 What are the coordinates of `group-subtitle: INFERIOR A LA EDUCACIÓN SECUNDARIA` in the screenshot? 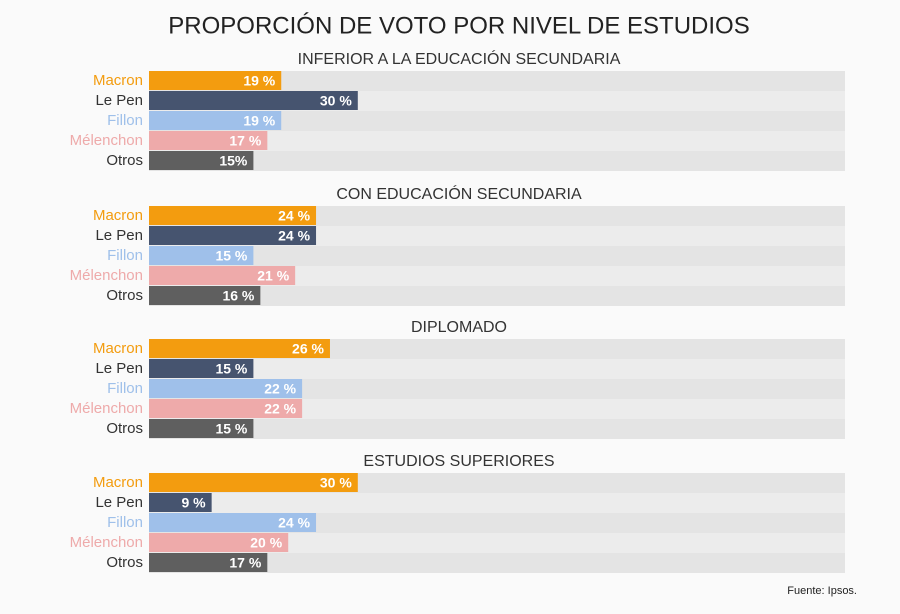 It's located at (459, 58).